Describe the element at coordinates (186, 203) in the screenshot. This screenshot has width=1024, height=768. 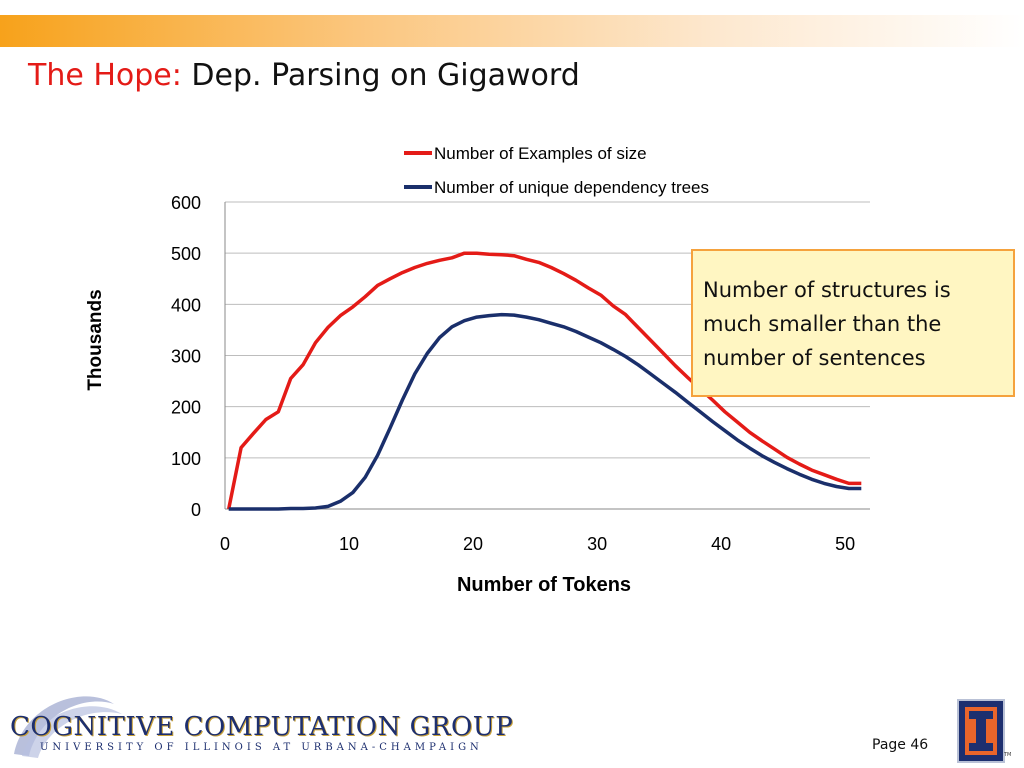
I see `y-tick-label: 600` at that location.